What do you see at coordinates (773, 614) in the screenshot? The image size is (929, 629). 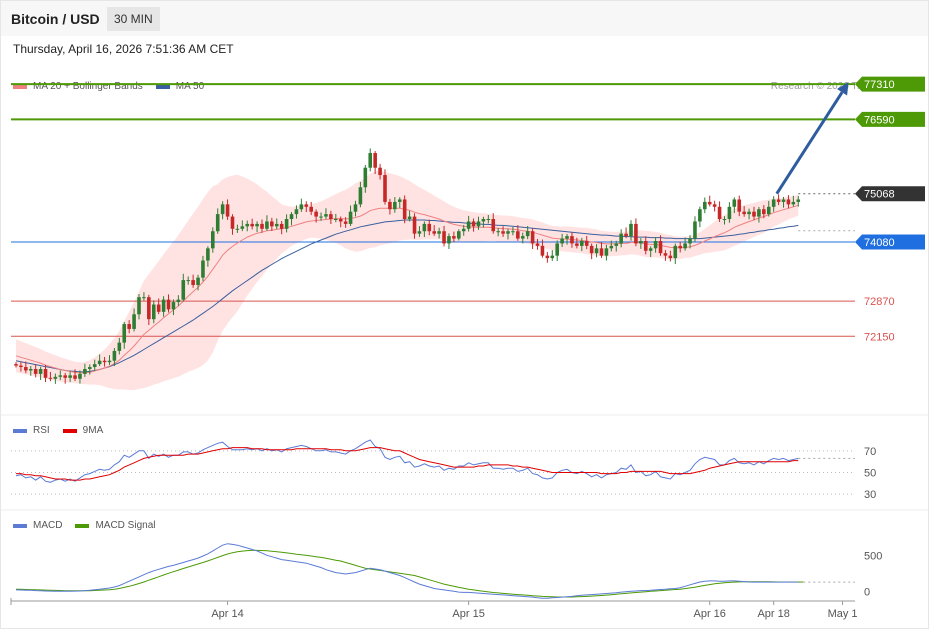 I see `x-axis-label: Apr 18` at bounding box center [773, 614].